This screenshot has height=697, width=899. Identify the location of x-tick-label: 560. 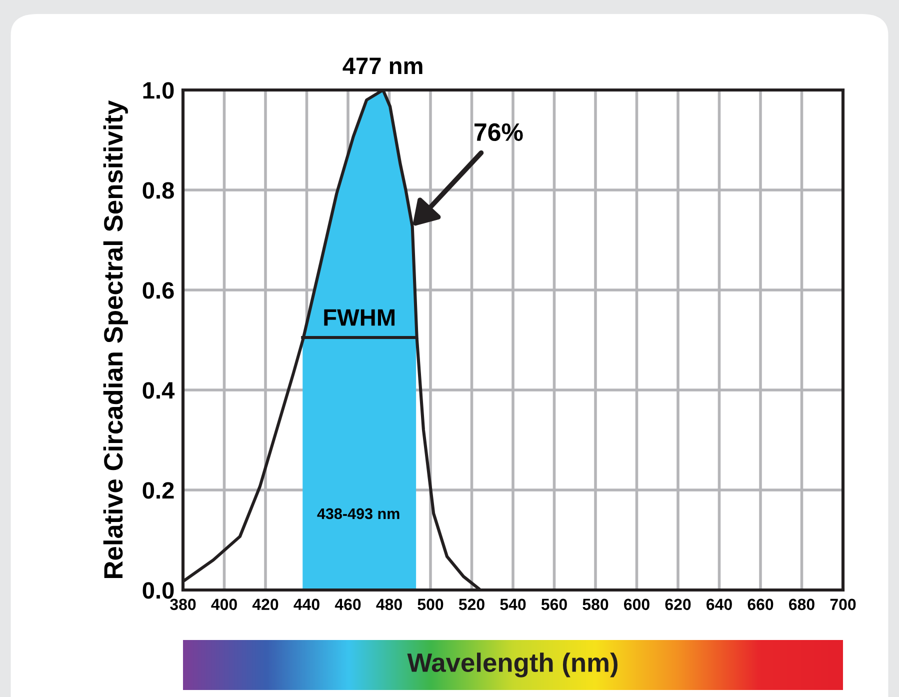
(554, 604).